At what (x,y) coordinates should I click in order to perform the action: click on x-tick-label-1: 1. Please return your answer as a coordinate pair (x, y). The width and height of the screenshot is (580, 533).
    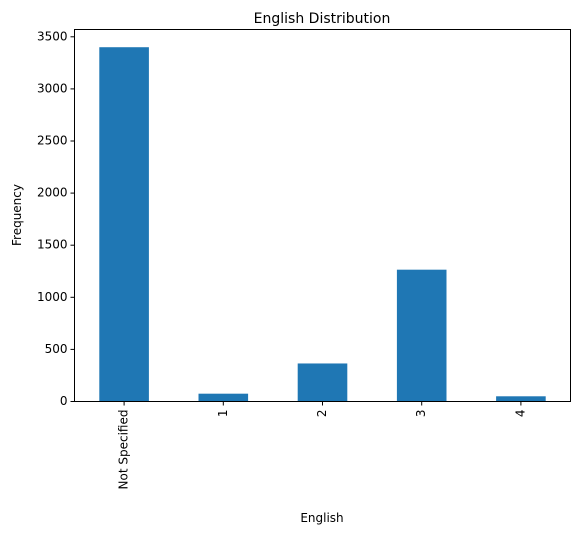
    Looking at the image, I should click on (223, 414).